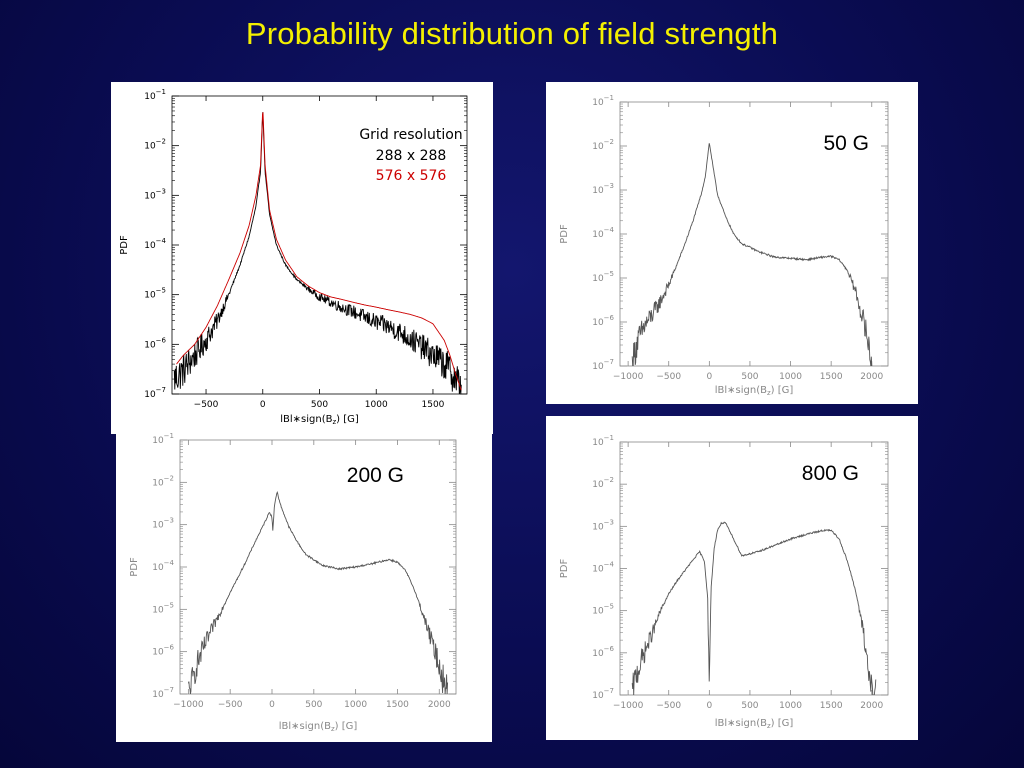 Image resolution: width=1024 pixels, height=768 pixels. What do you see at coordinates (375, 475) in the screenshot?
I see `field-strength-label: 200 G` at bounding box center [375, 475].